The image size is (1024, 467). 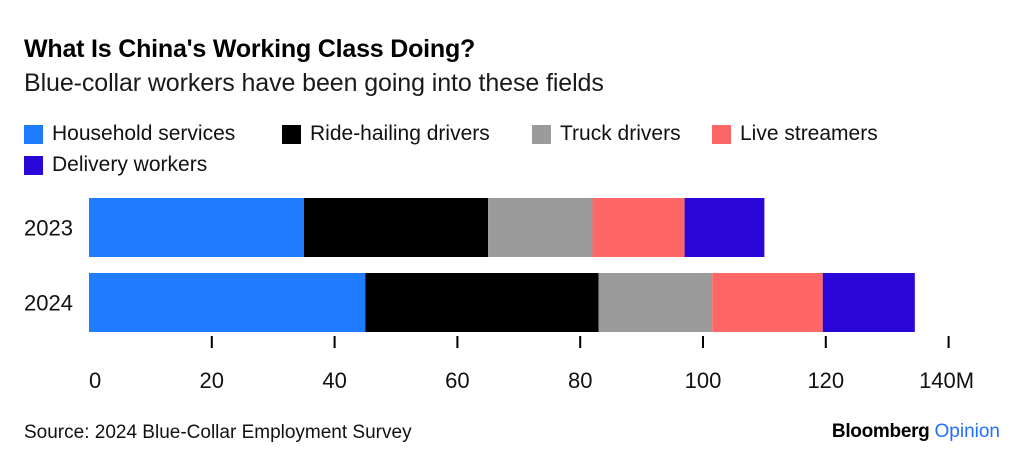 I want to click on legend-label: Truck drivers, so click(x=620, y=133).